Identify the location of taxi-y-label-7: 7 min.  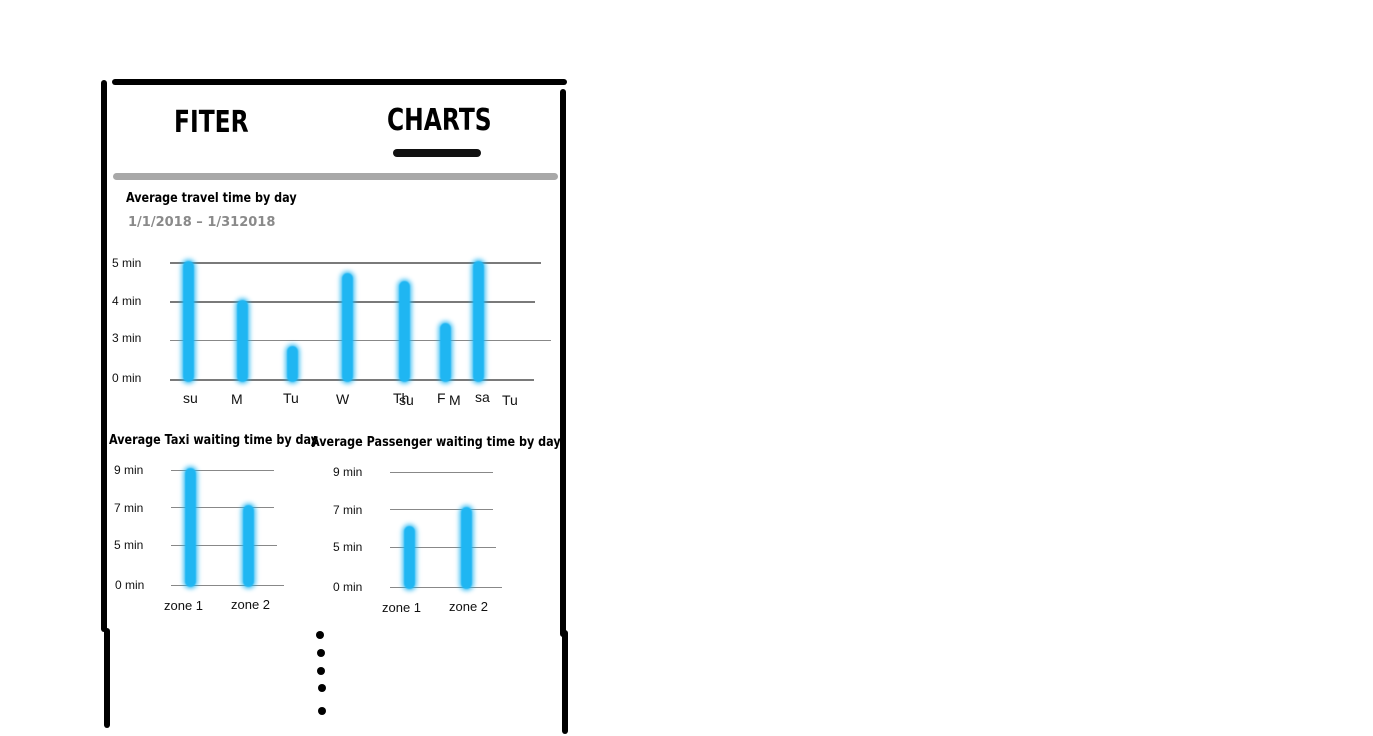
(129, 508).